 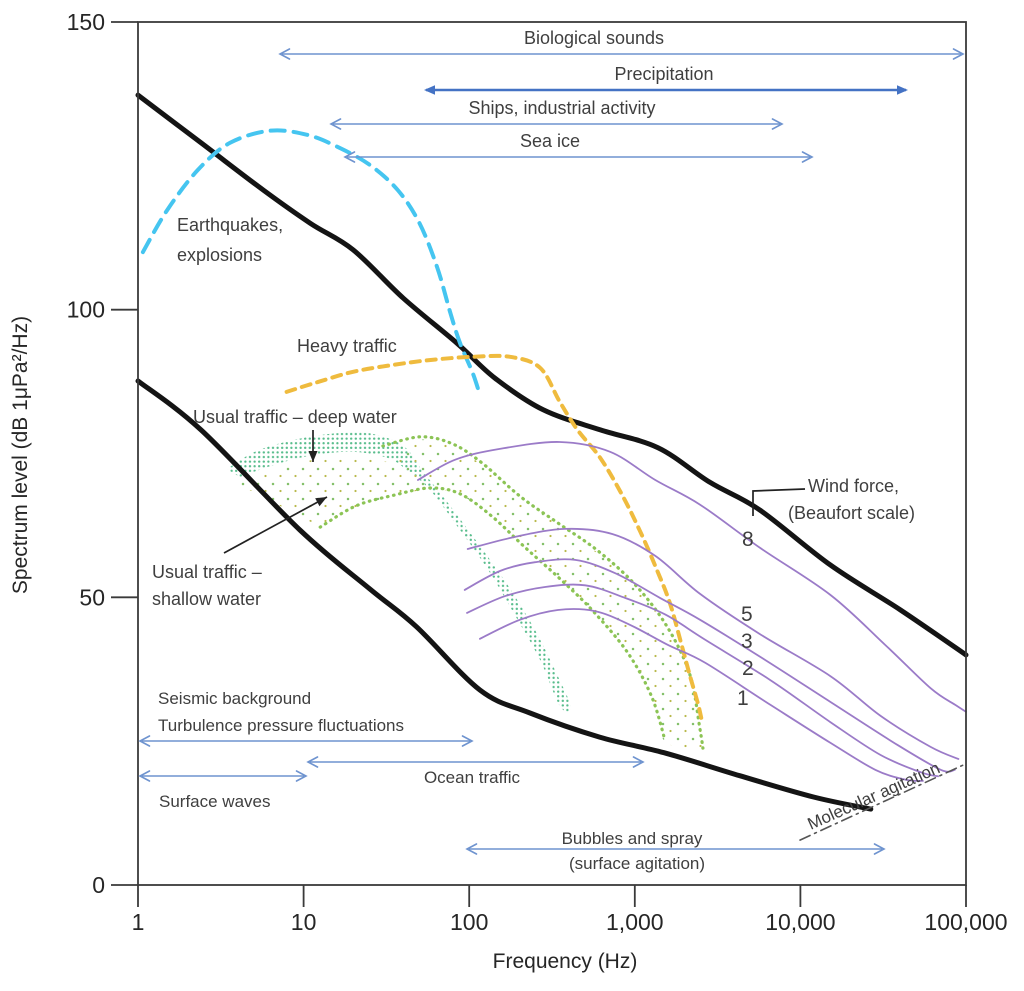 I want to click on annotation-text: Surface waves, so click(x=215, y=801).